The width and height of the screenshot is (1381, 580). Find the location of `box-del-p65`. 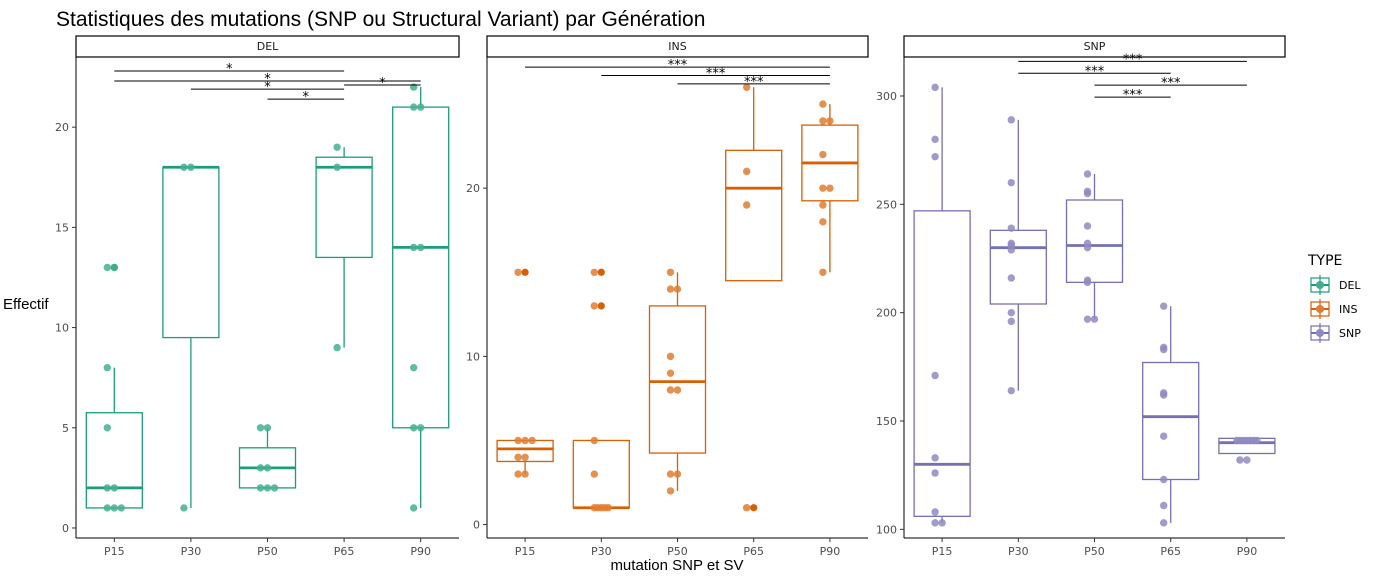

box-del-p65 is located at coordinates (344, 247).